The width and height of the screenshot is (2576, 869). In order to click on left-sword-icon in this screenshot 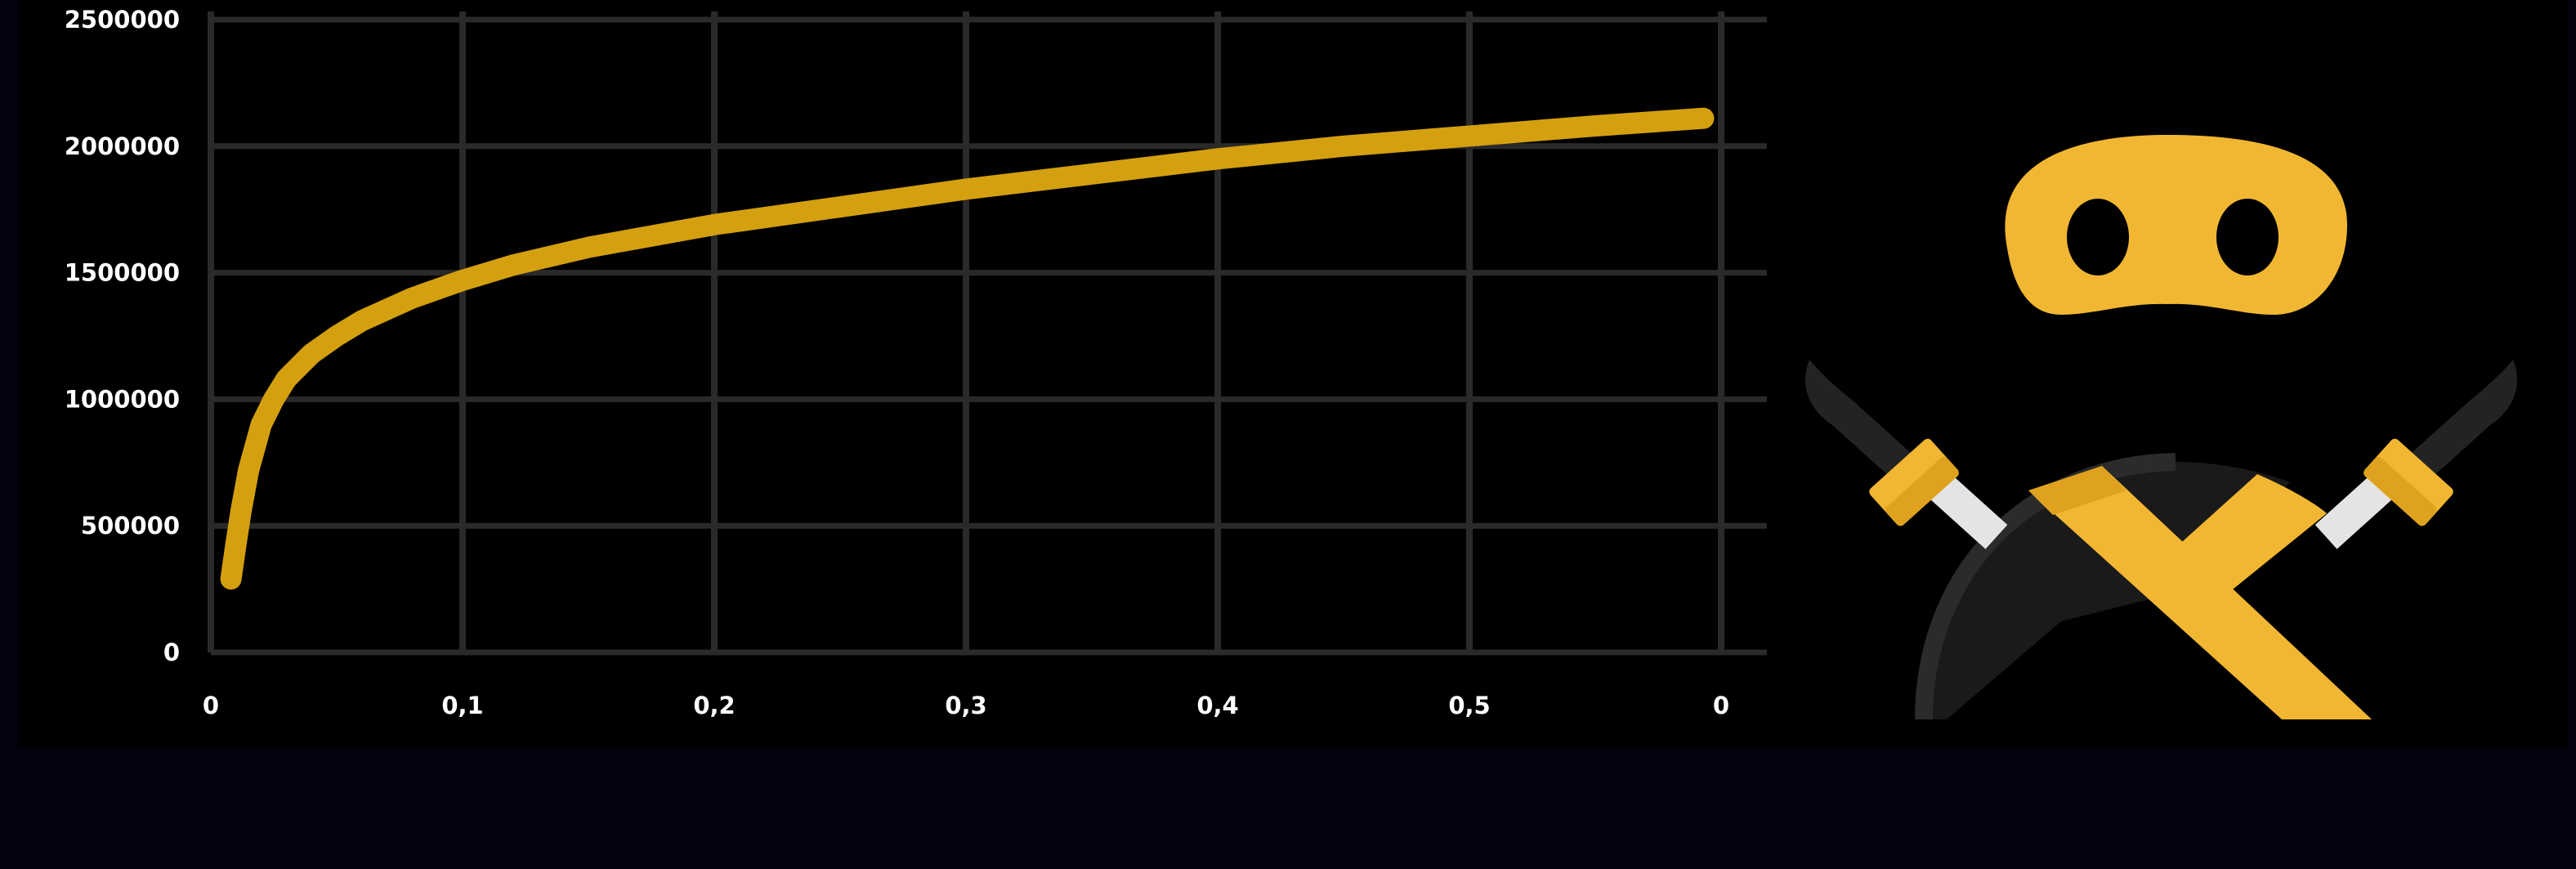, I will do `click(1906, 455)`.